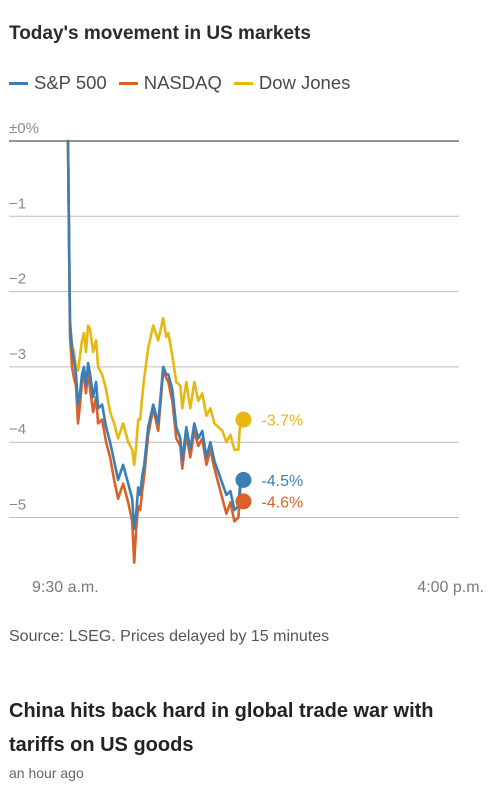 The width and height of the screenshot is (489, 800). I want to click on chart-title: Today's movement in US markets, so click(160, 33).